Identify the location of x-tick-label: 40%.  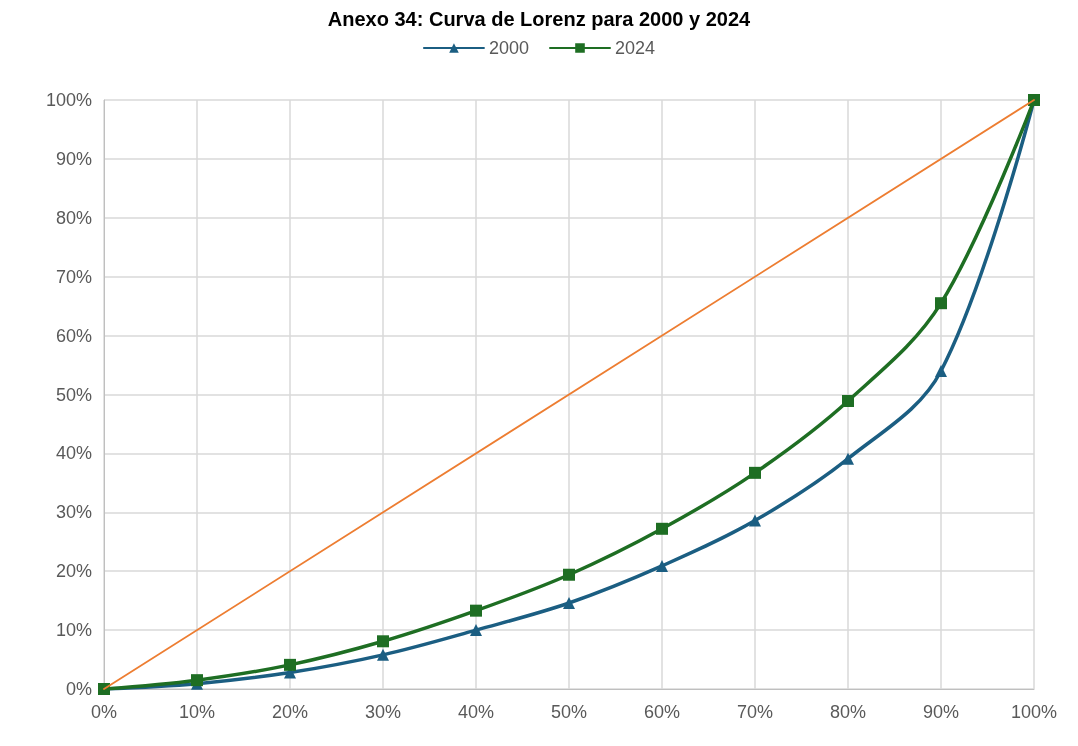
(476, 712).